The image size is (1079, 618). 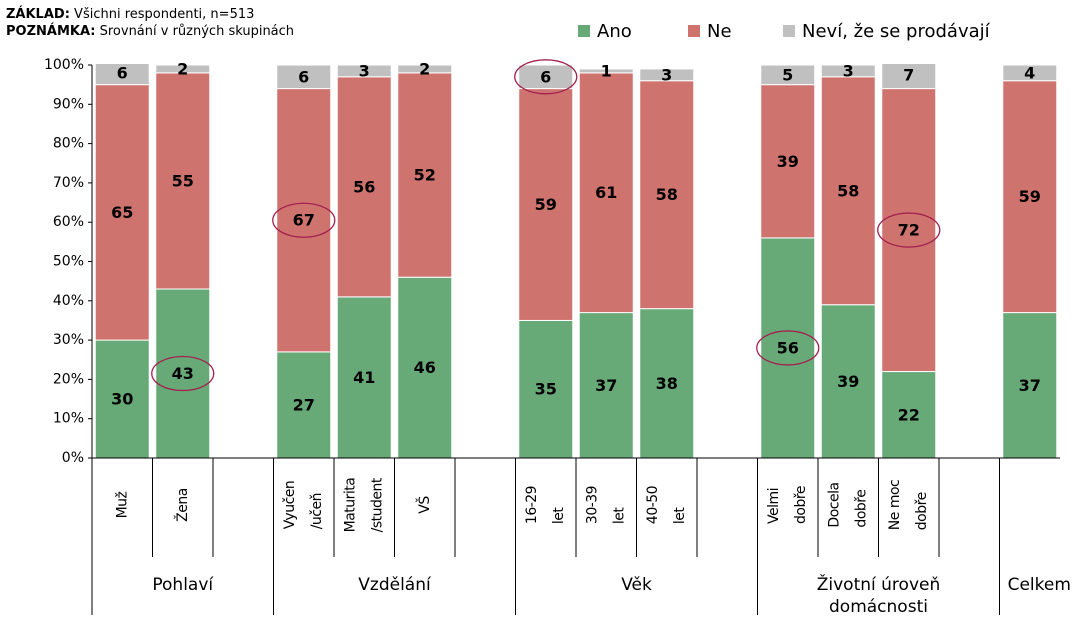 I want to click on data-label: 5, so click(x=787, y=74).